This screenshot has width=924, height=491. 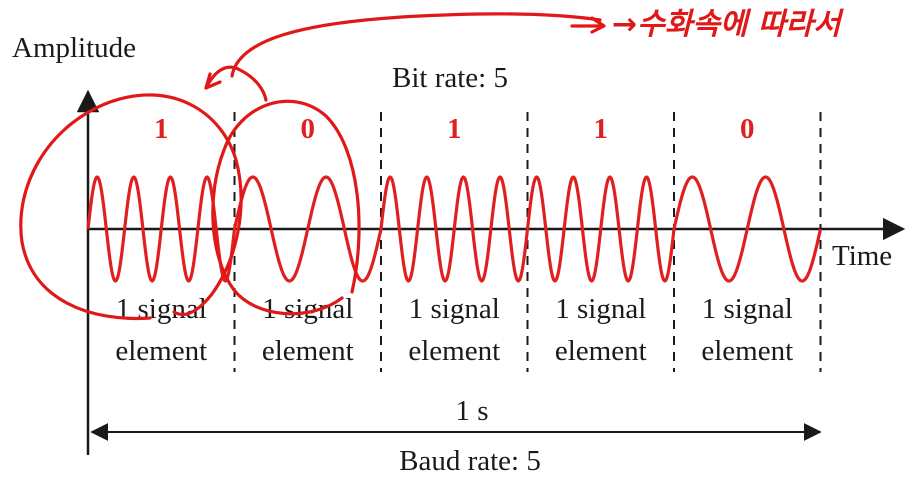 I want to click on x-axis-label: Time, so click(x=862, y=256).